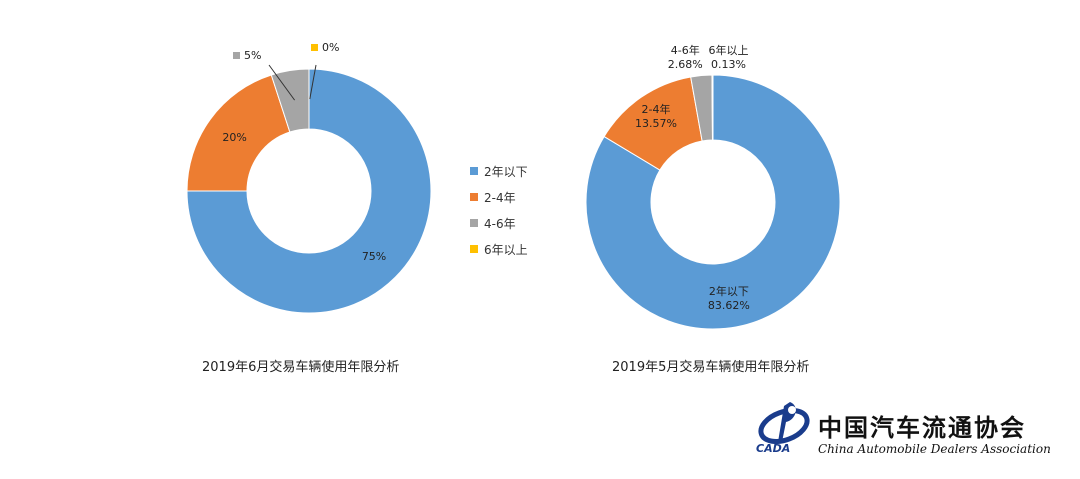 This screenshot has height=479, width=1080. I want to click on legend-label: 4-6年, so click(500, 223).